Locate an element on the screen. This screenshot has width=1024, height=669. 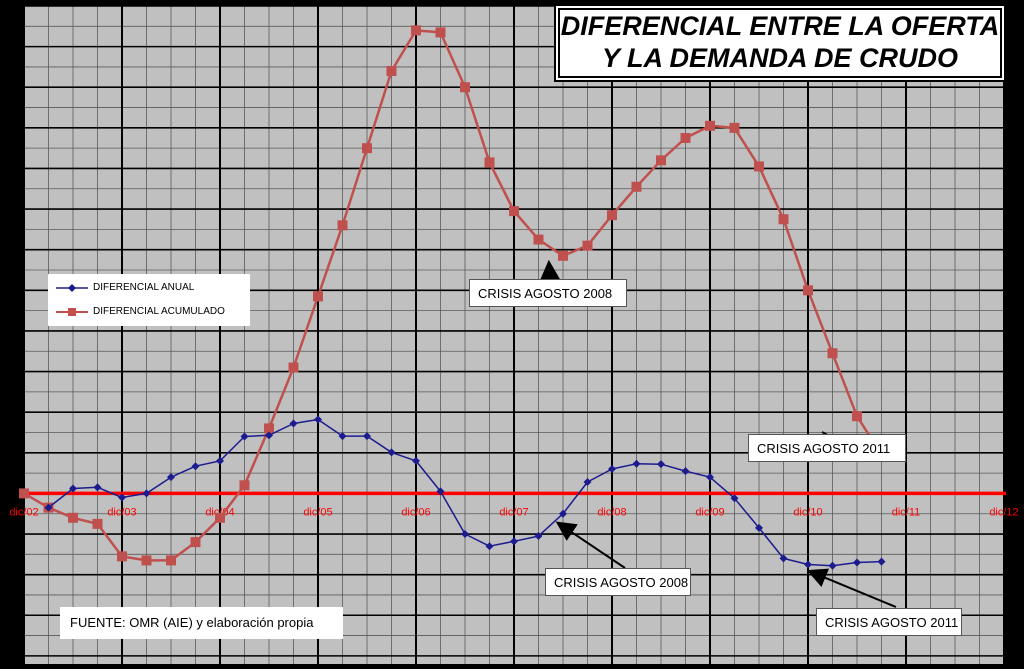
x-tick-label: dic/12 is located at coordinates (1003, 512).